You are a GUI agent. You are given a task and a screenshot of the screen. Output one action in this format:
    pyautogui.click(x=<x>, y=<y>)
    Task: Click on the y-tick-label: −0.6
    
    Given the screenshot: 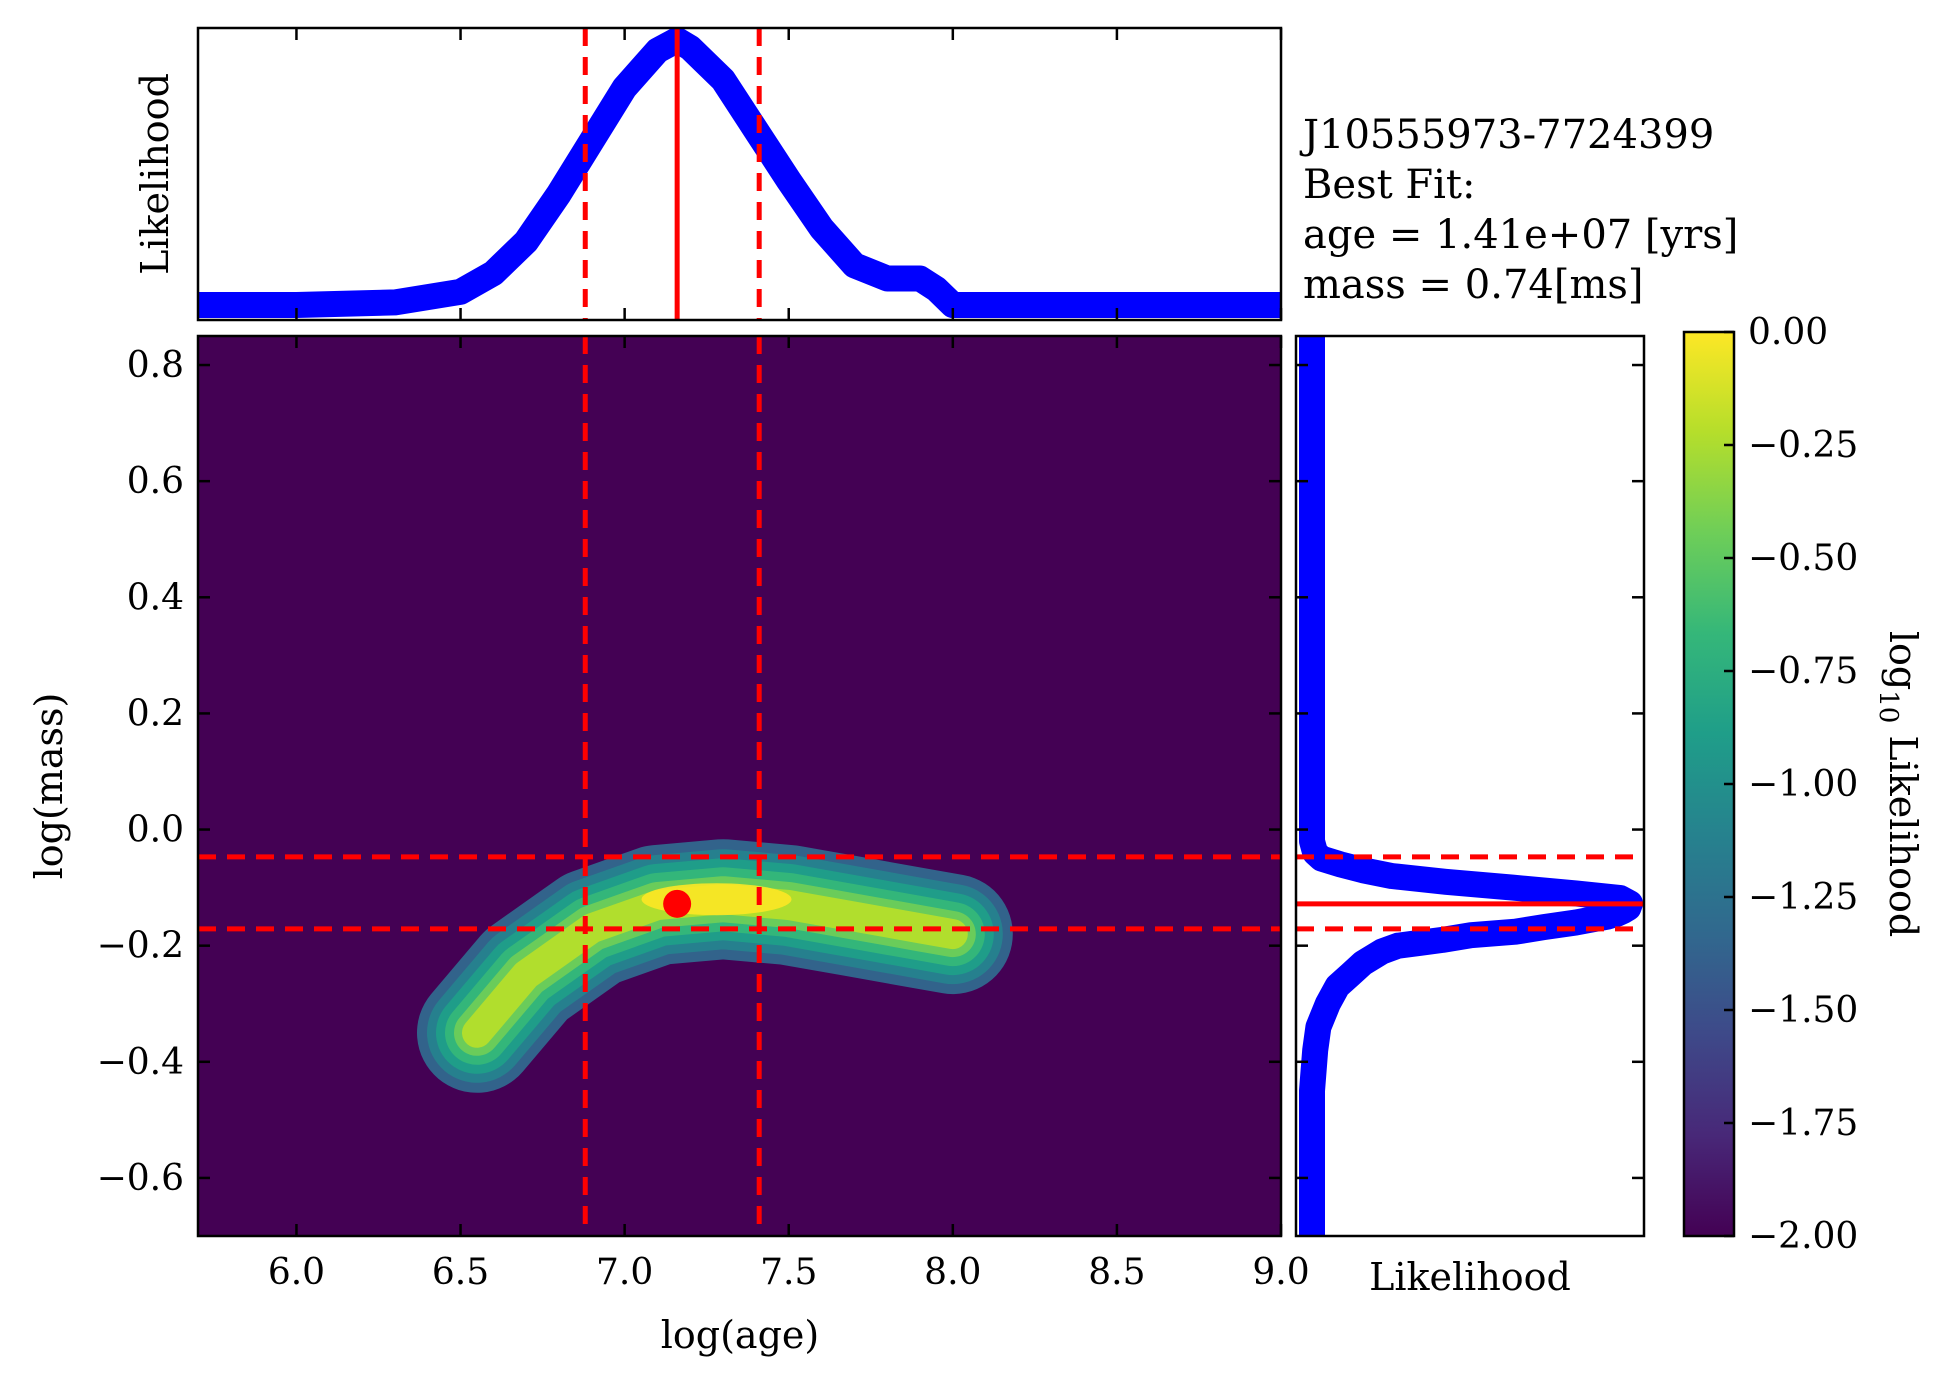 What is the action you would take?
    pyautogui.click(x=140, y=1178)
    